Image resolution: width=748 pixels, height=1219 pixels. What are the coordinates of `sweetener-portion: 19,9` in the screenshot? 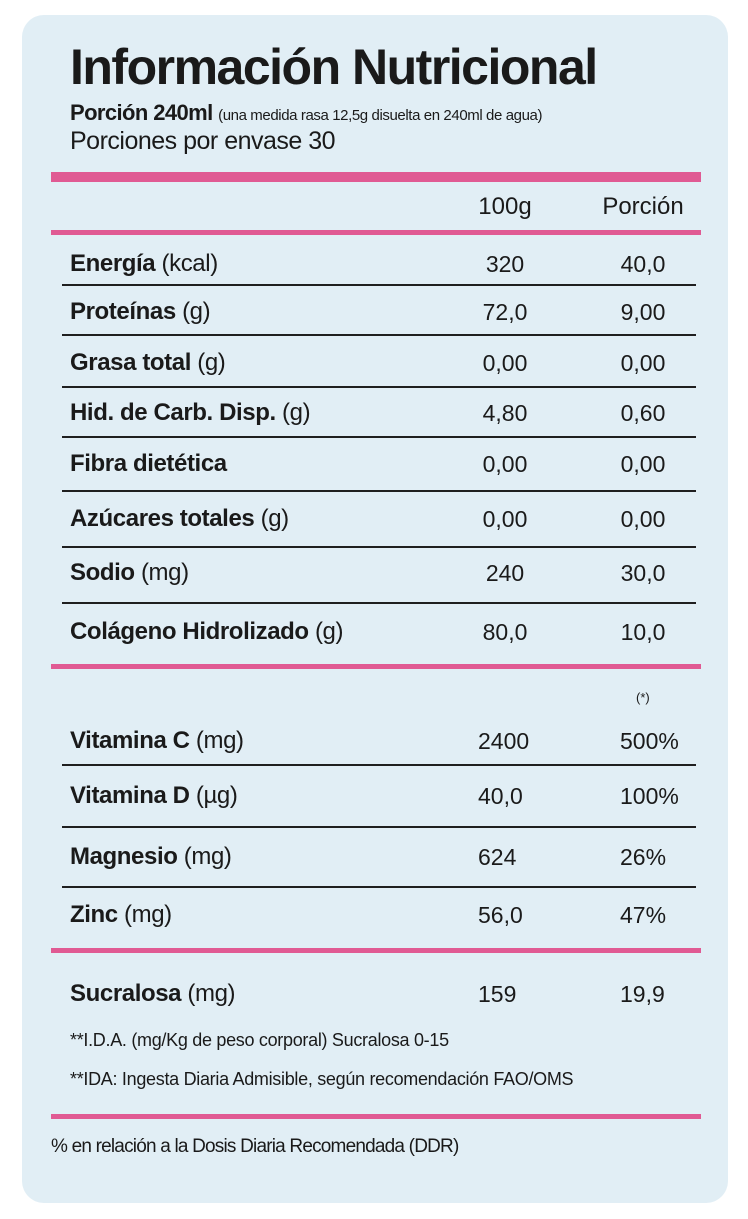 It's located at (642, 994).